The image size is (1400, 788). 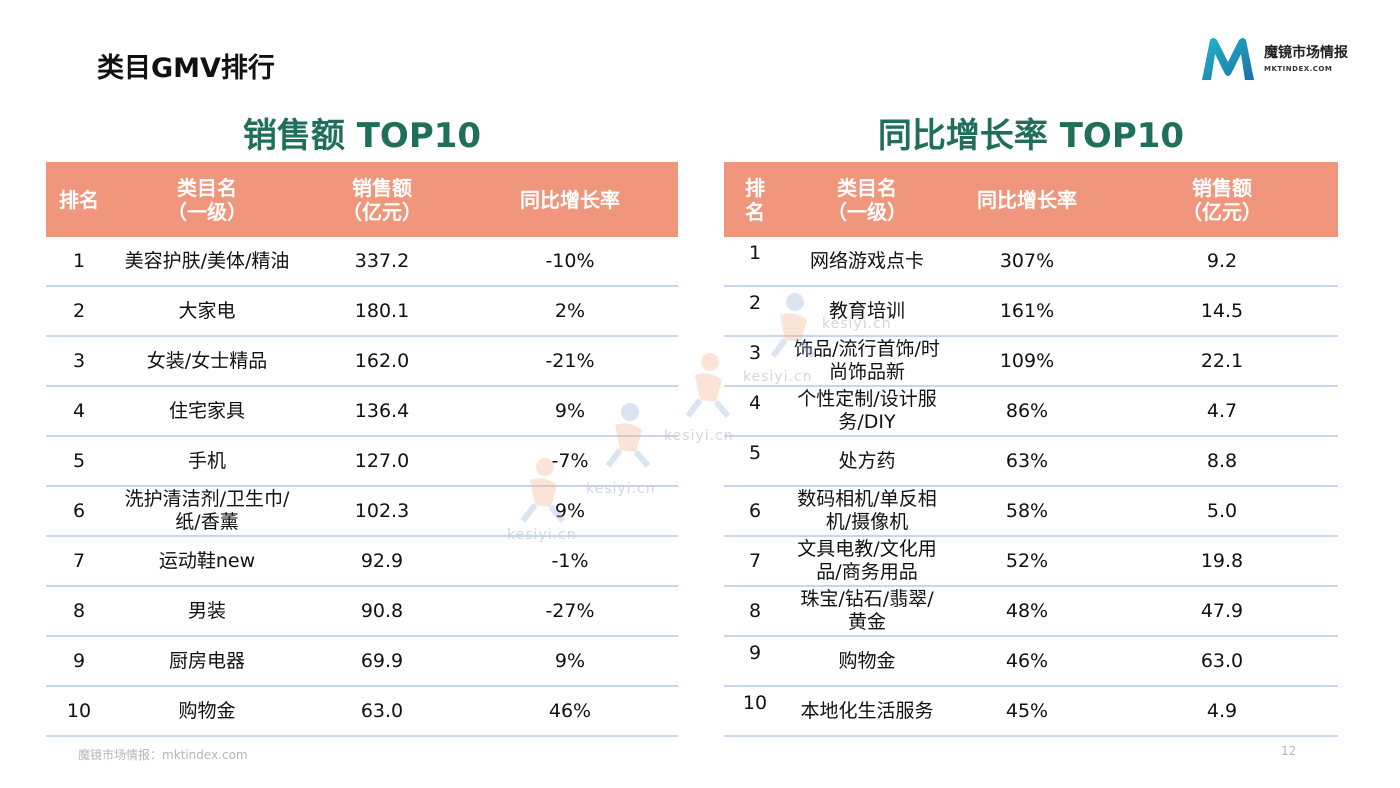 What do you see at coordinates (866, 260) in the screenshot?
I see `category-cell: 网络游戏点卡` at bounding box center [866, 260].